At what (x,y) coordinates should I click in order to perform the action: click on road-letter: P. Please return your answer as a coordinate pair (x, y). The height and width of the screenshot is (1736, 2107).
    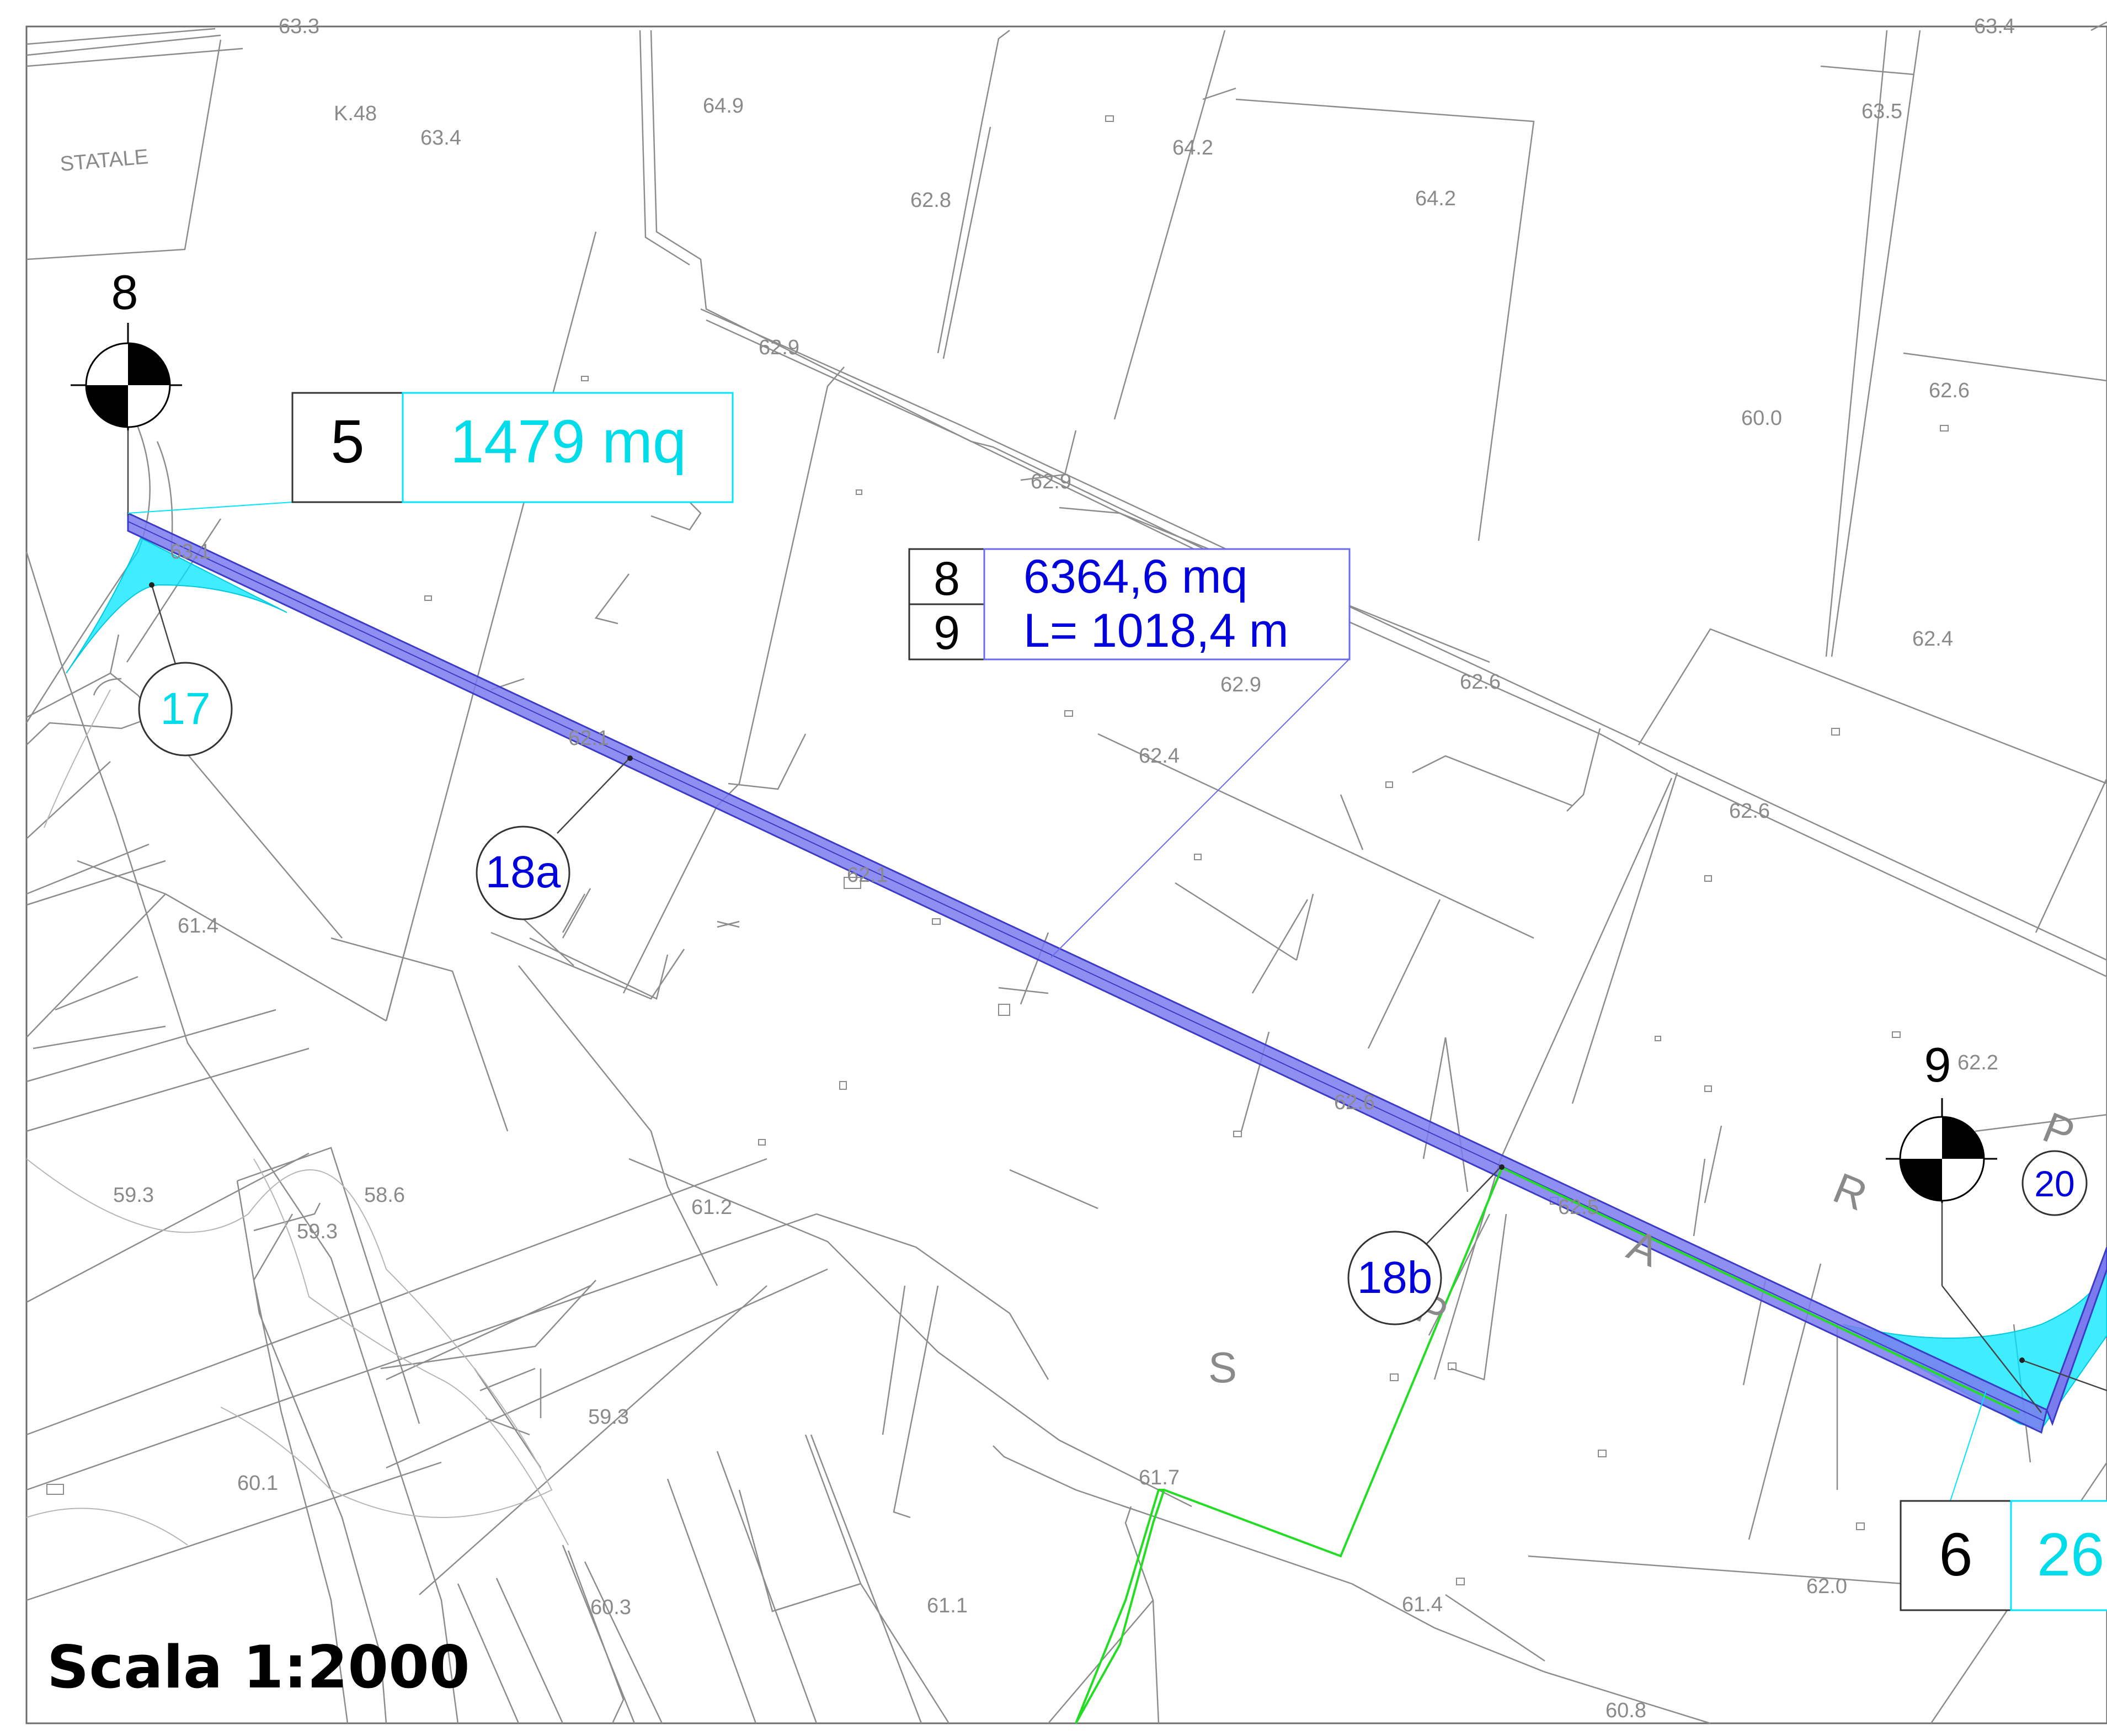
    Looking at the image, I should click on (2058, 1130).